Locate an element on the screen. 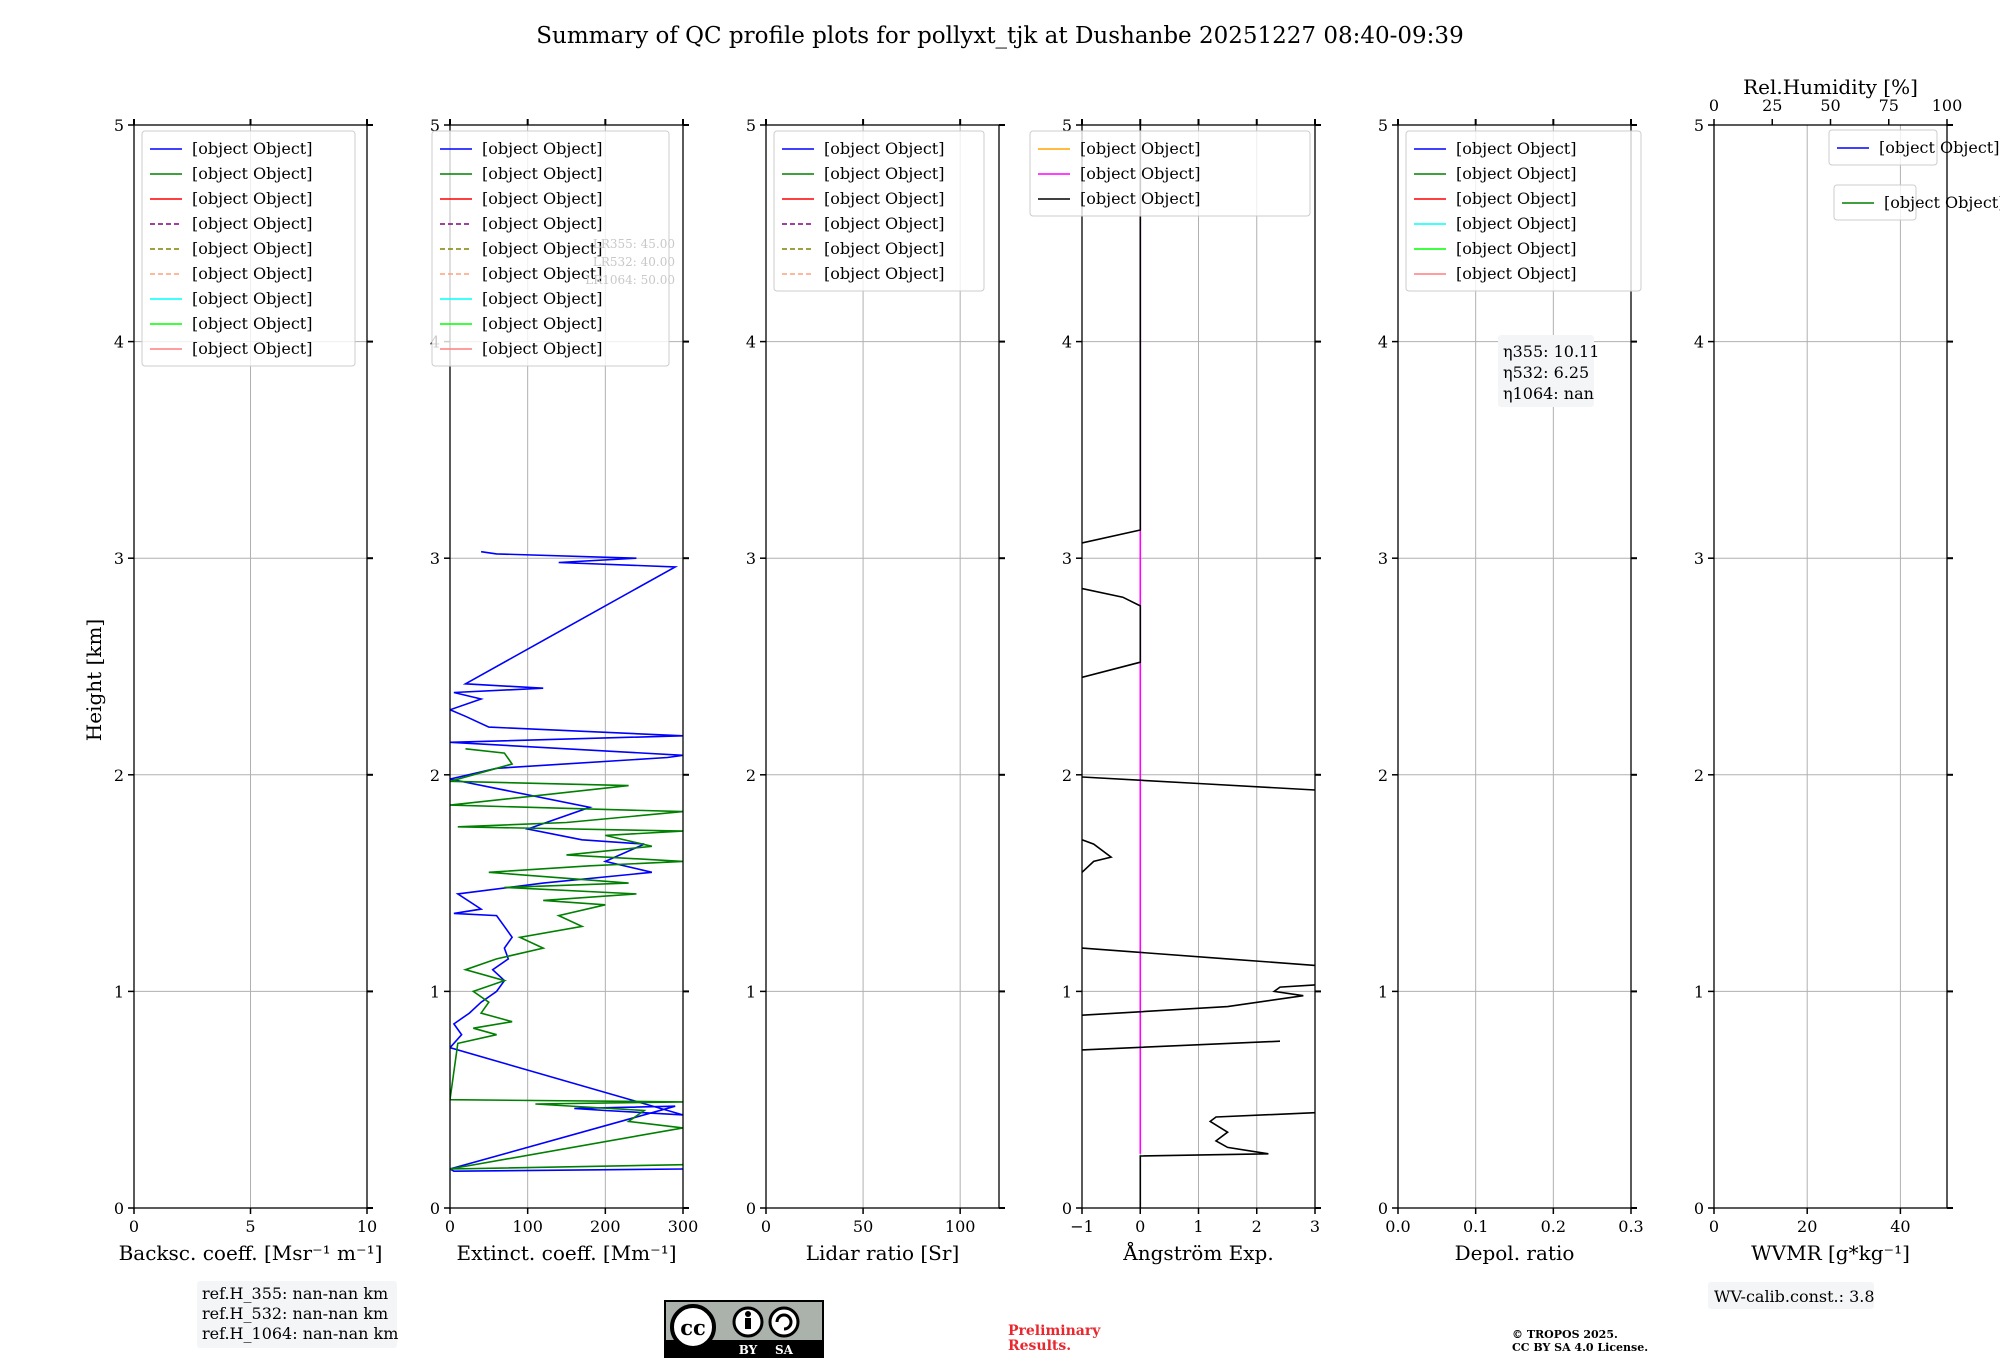  x-axis-label: Depol. ratio is located at coordinates (1515, 1253).